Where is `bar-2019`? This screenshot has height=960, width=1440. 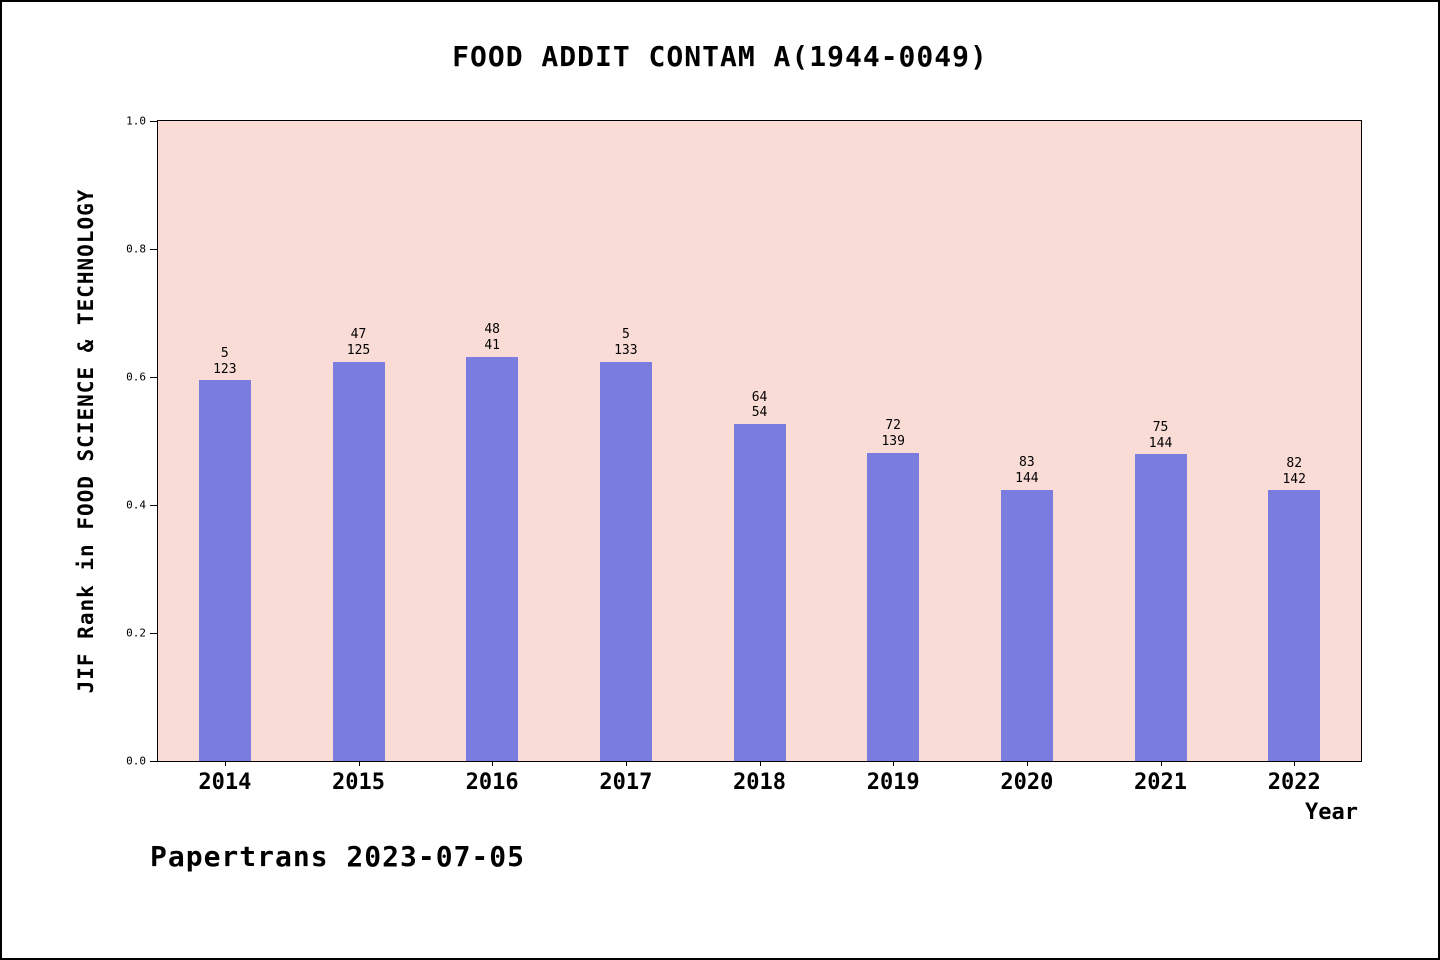 bar-2019 is located at coordinates (893, 606).